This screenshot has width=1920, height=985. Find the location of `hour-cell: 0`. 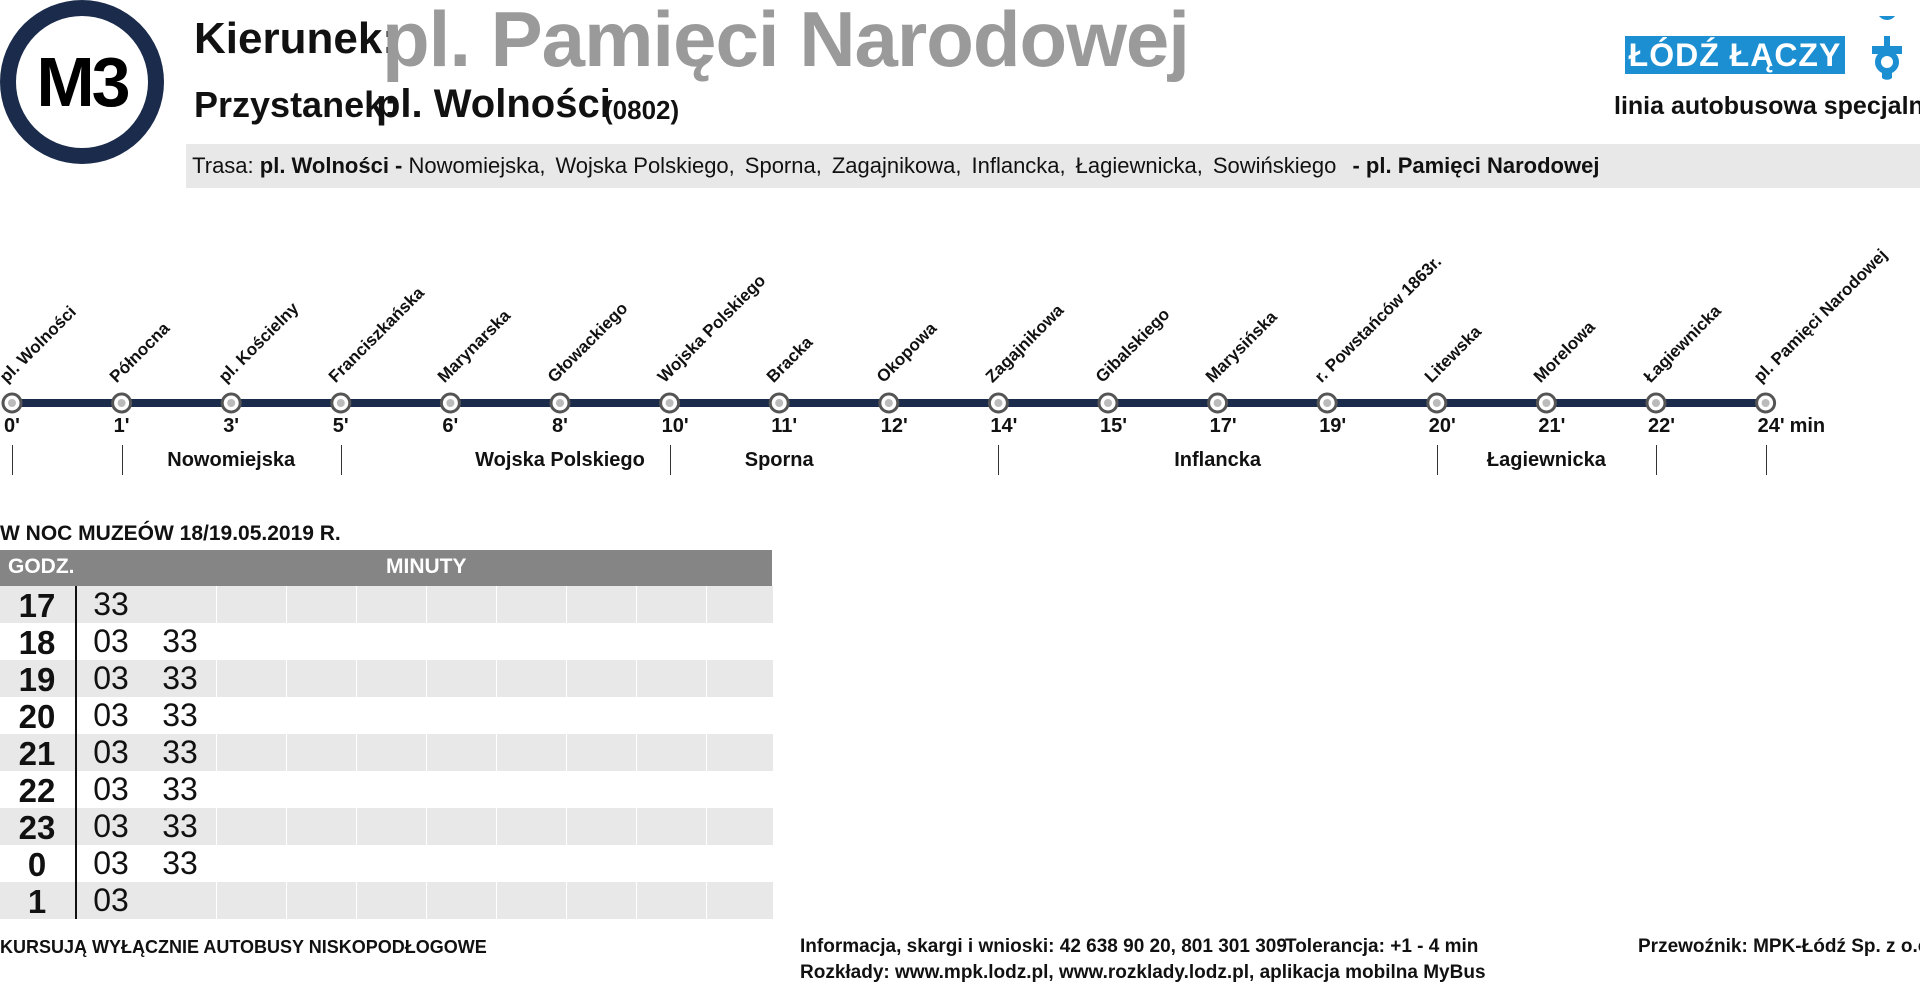

hour-cell: 0 is located at coordinates (37, 864).